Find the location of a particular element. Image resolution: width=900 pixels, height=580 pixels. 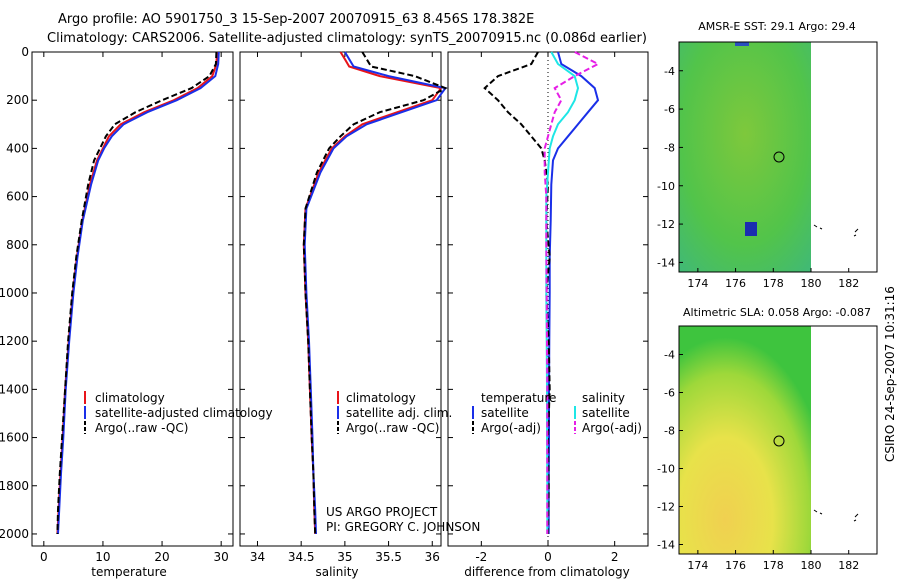

y-tick-label: 400 is located at coordinates (17, 148).